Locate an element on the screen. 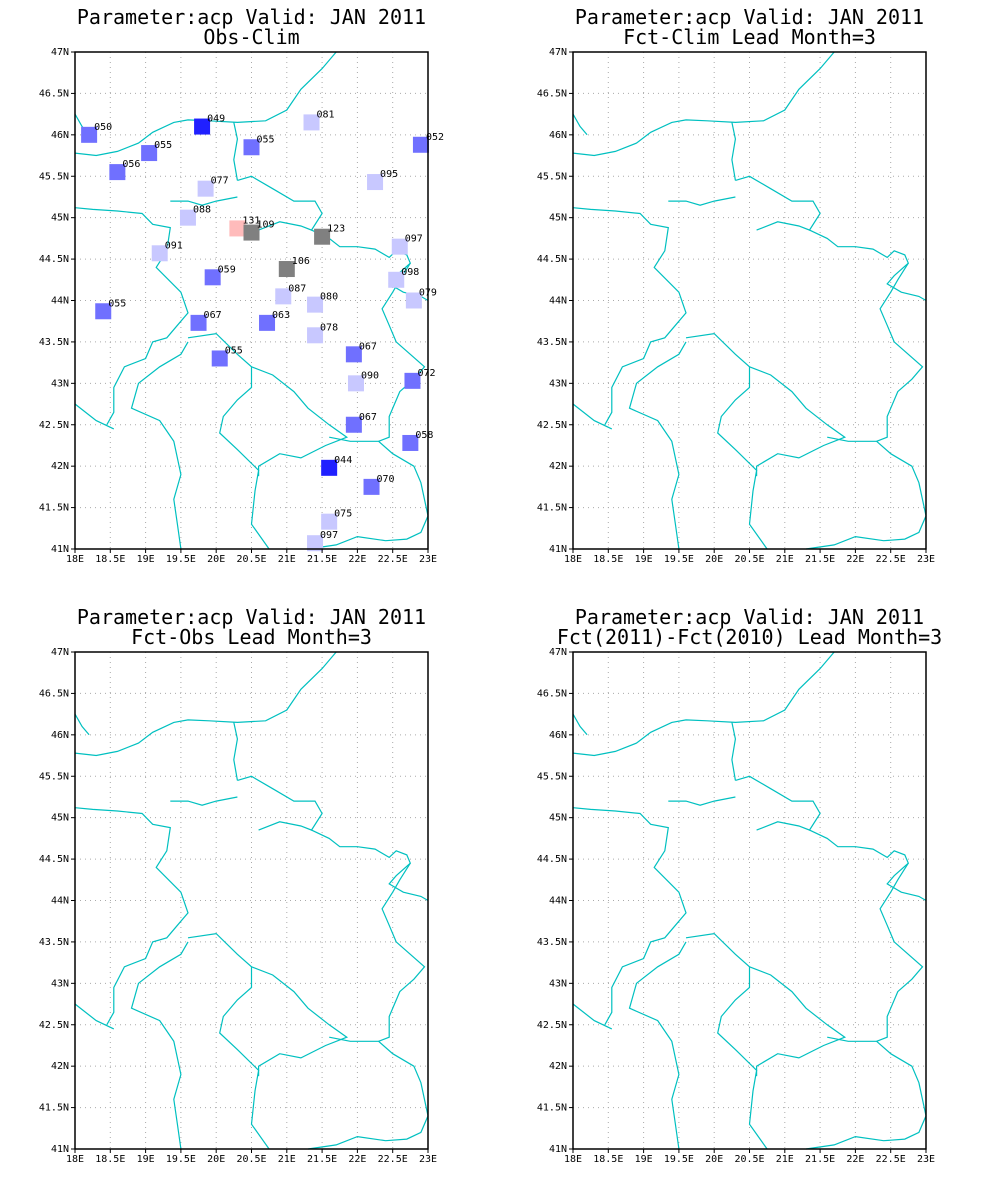 This screenshot has height=1200, width=1000. station-value-label: 106 is located at coordinates (301, 261).